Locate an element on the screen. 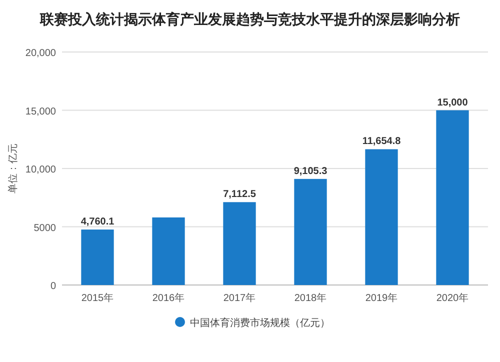 This screenshot has width=500, height=362. y-axis-title: 单位：亿元 is located at coordinates (13, 169).